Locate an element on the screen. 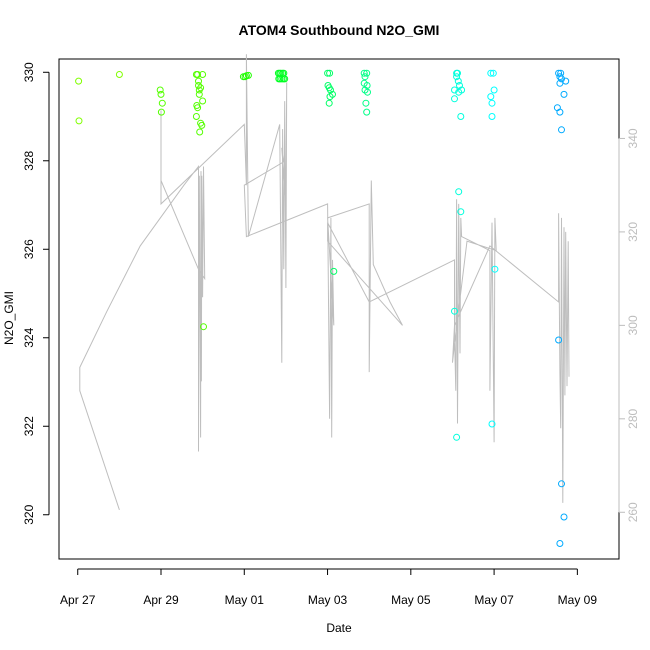 This screenshot has width=650, height=650. x-tick-label: Apr 29 is located at coordinates (161, 600).